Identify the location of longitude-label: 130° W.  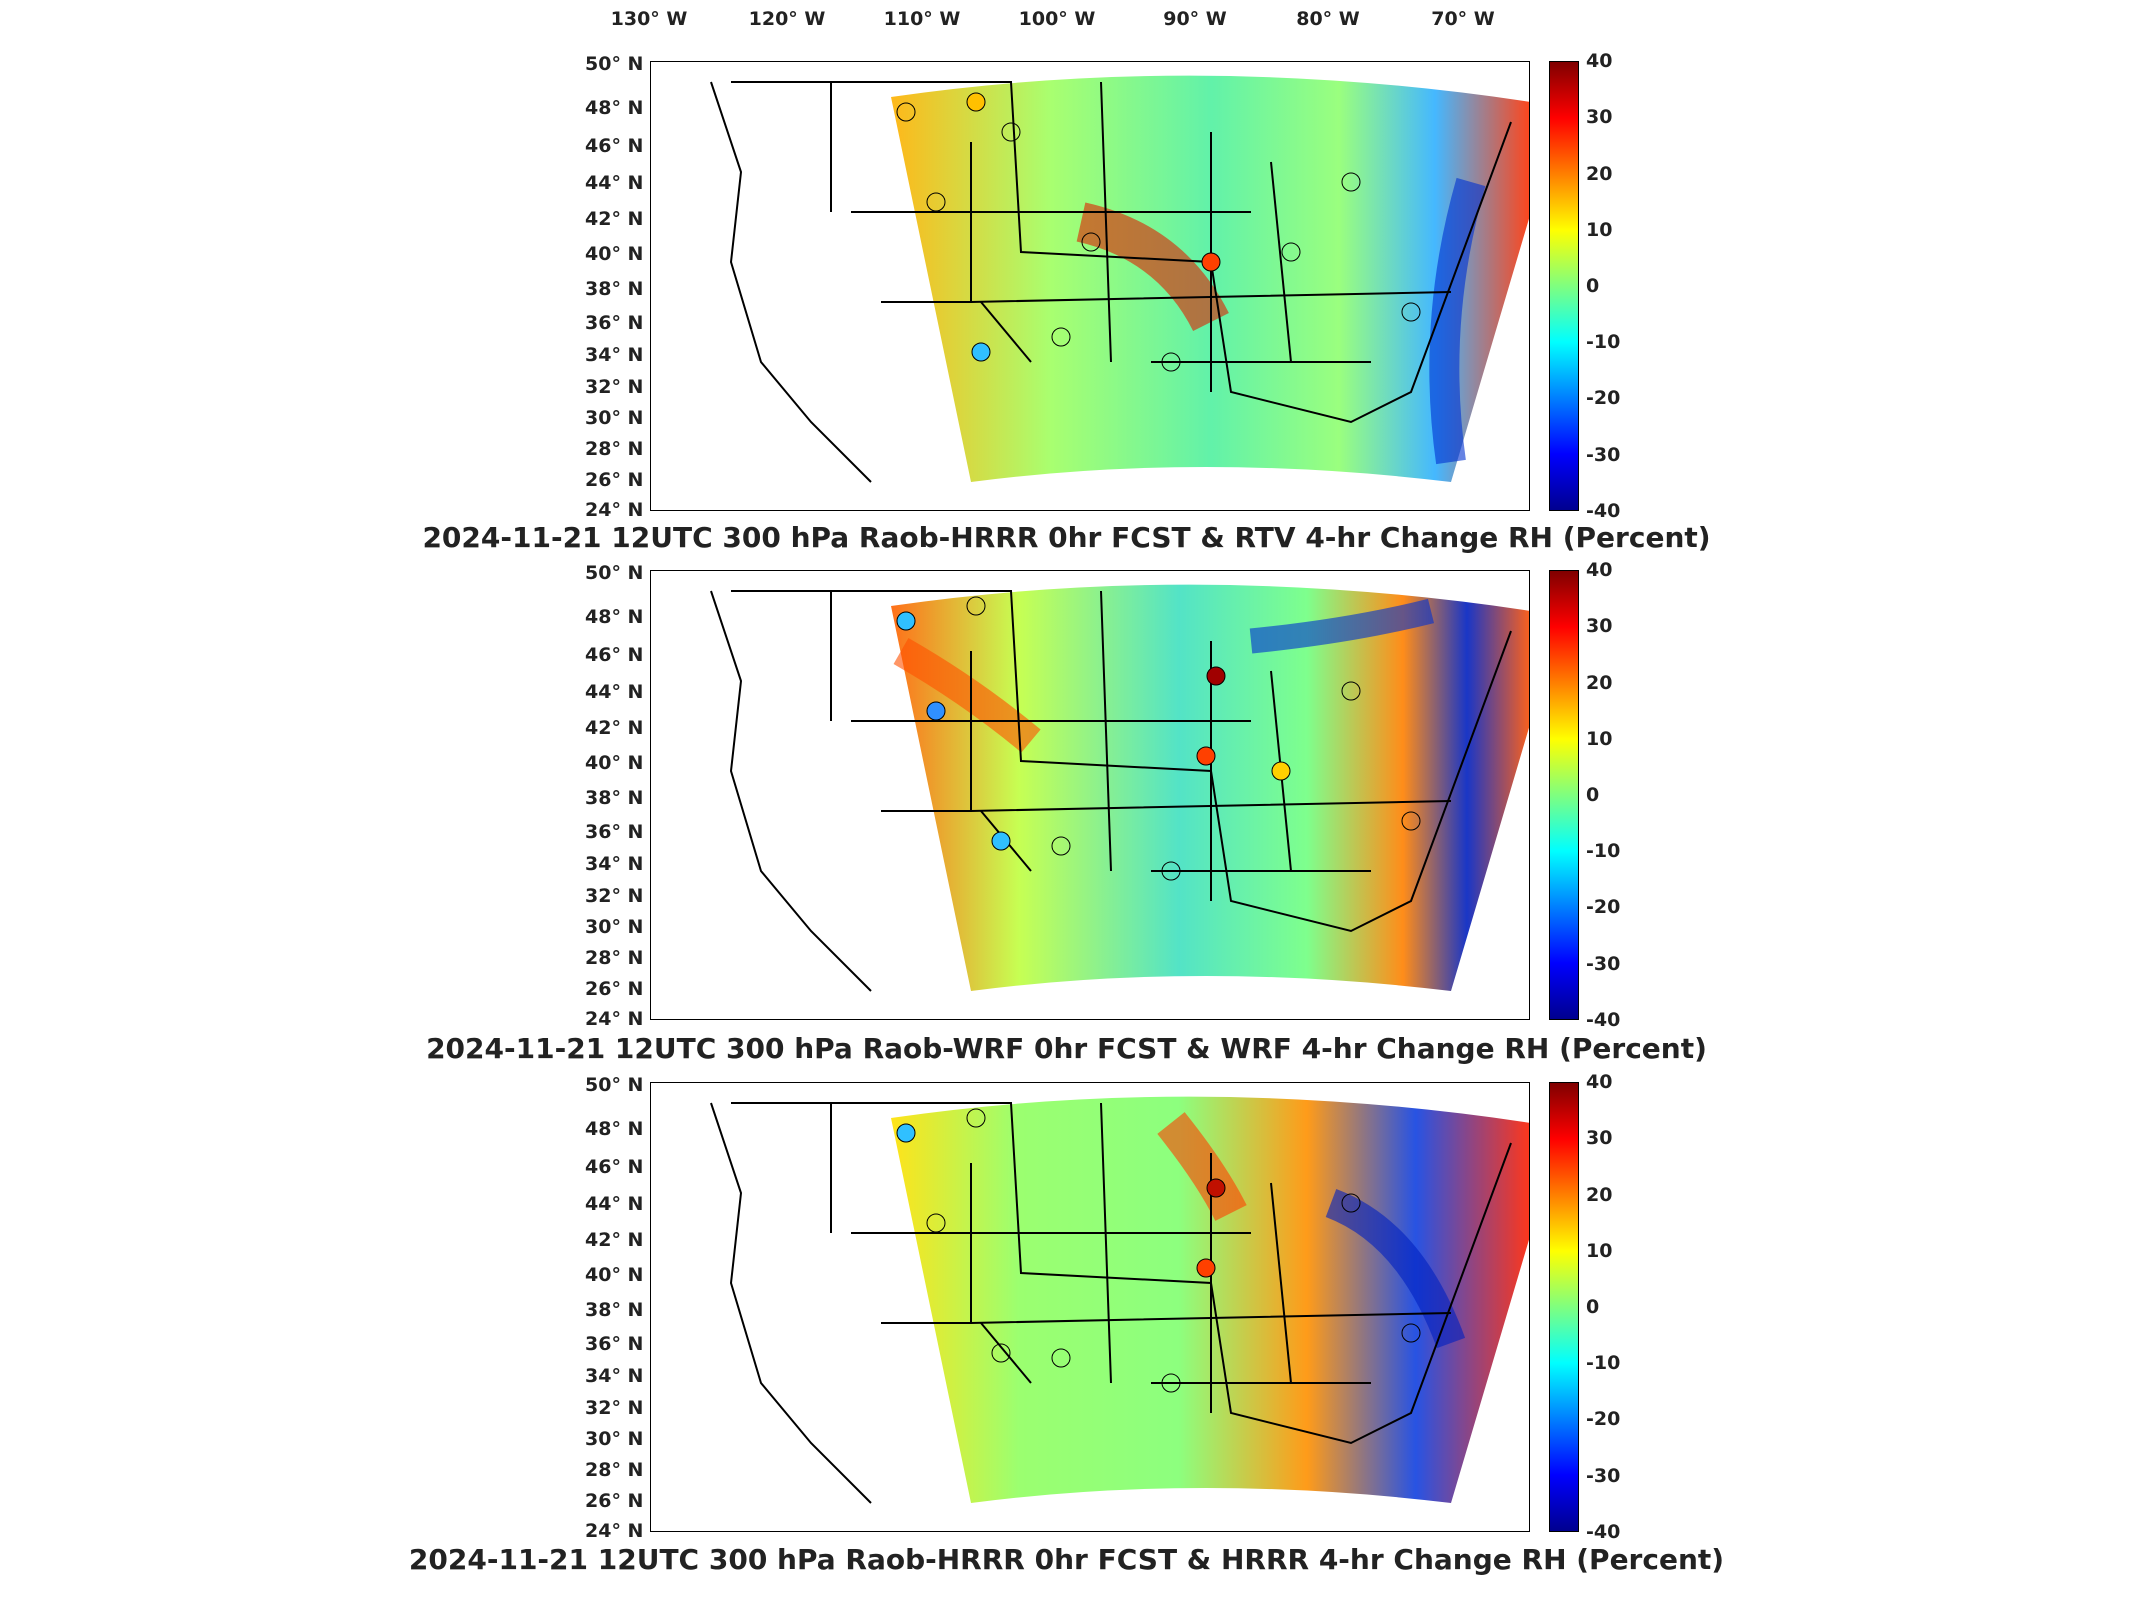
(649, 19).